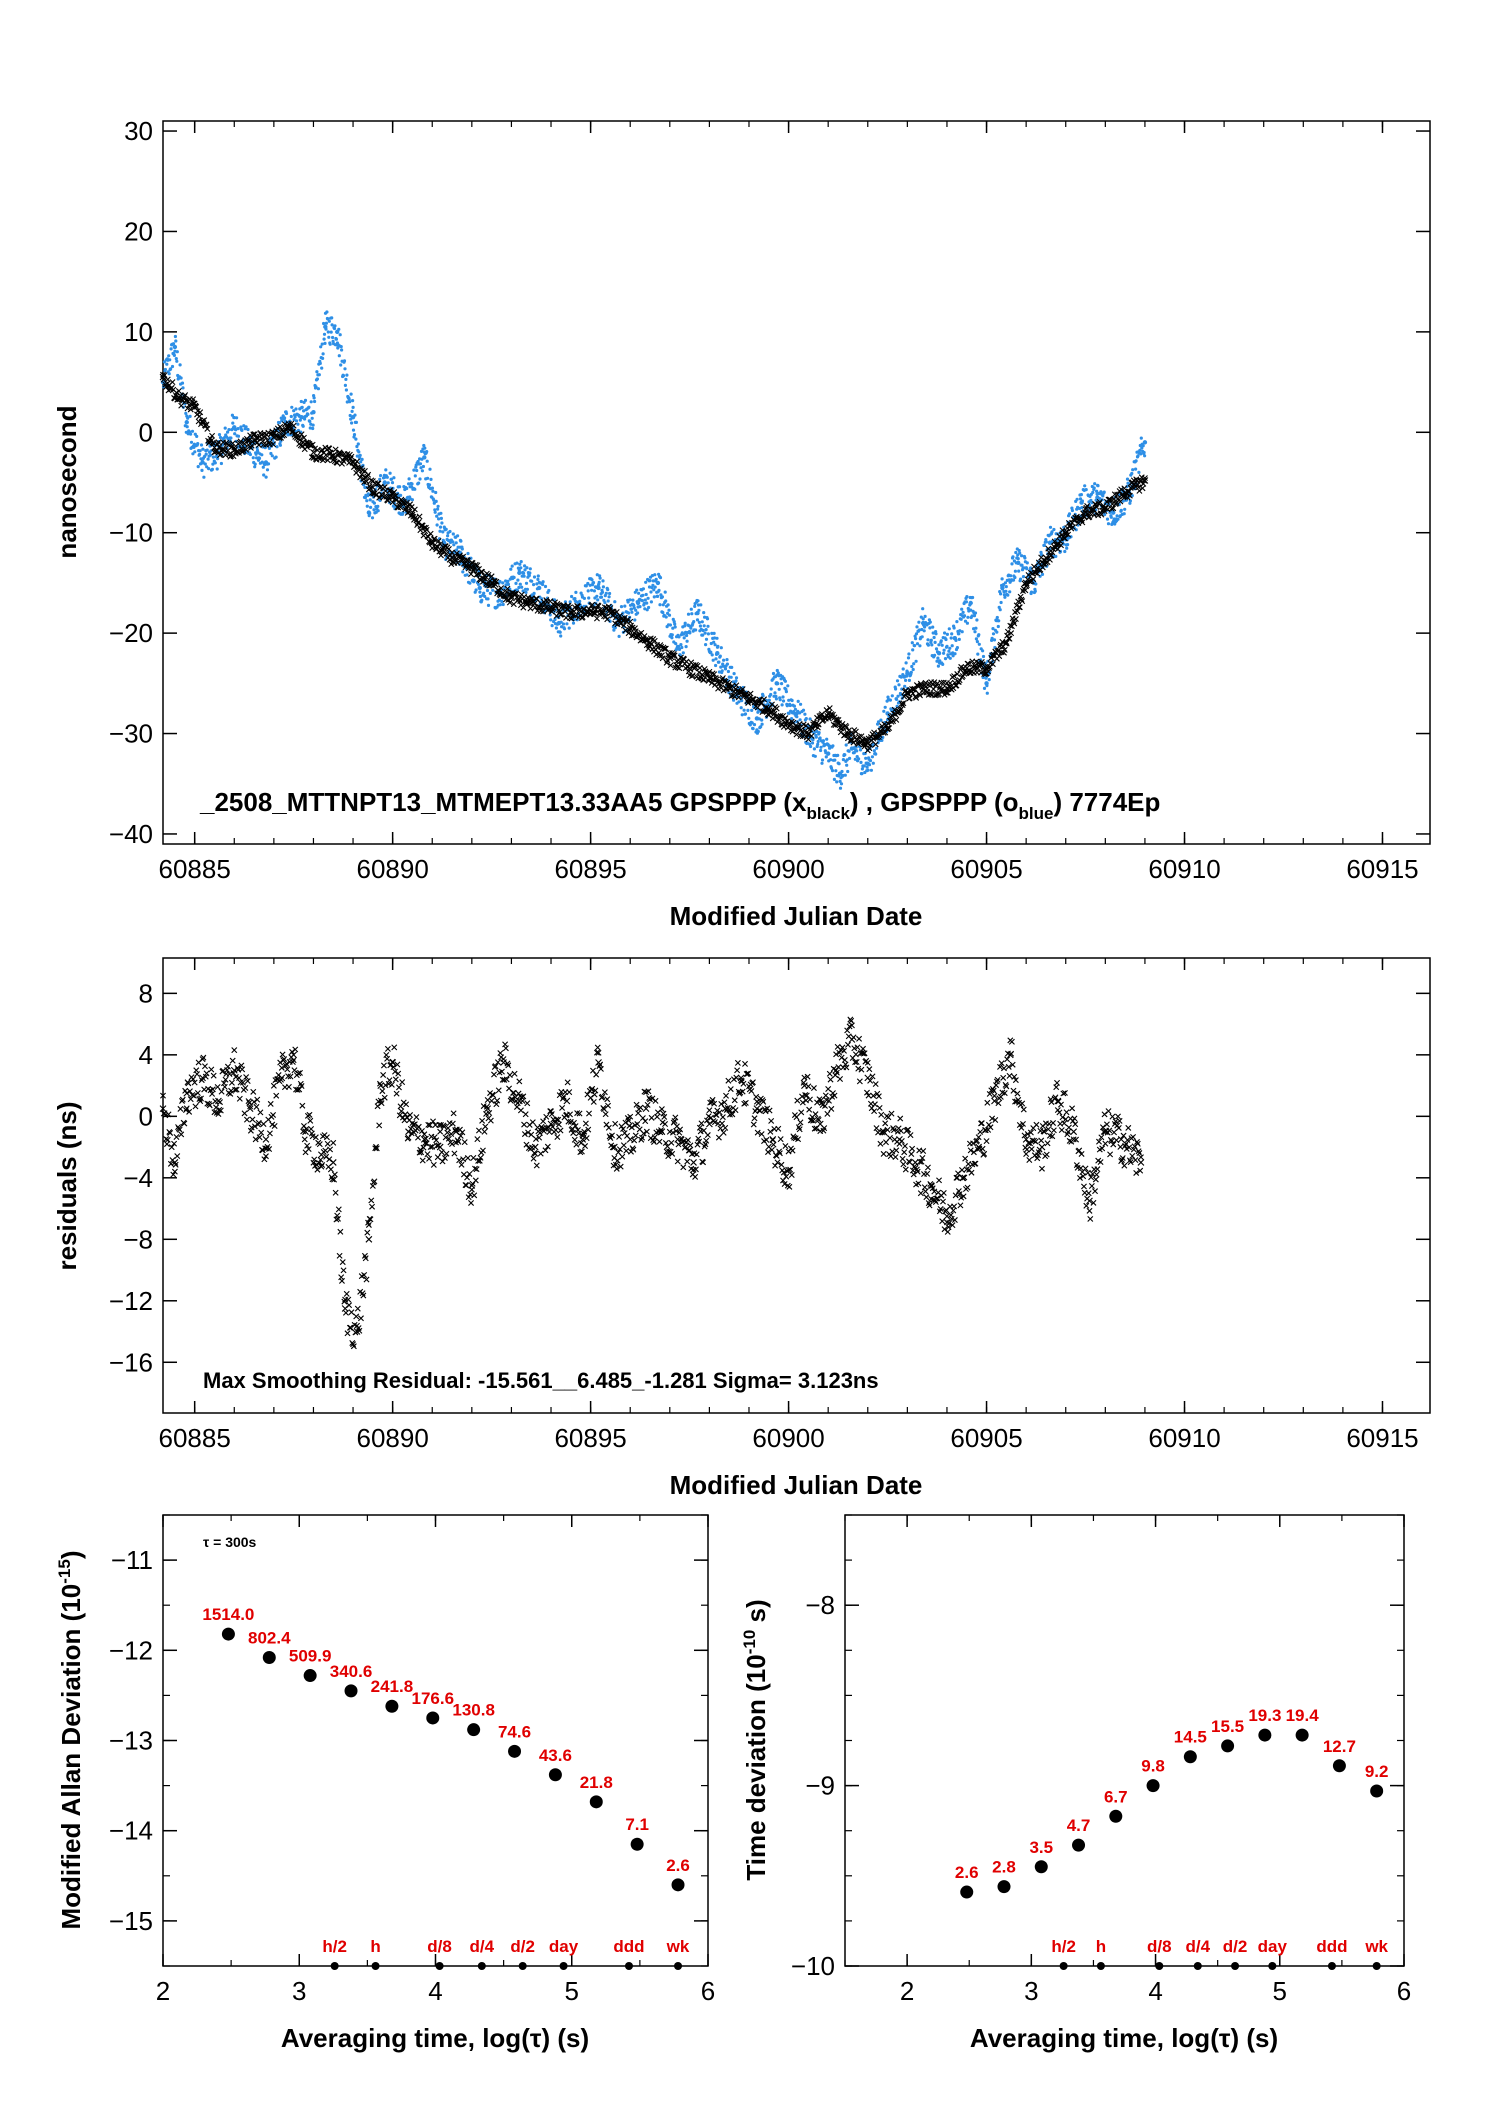 This screenshot has height=2105, width=1488. What do you see at coordinates (186, 422) in the screenshot?
I see `blue-data-point` at bounding box center [186, 422].